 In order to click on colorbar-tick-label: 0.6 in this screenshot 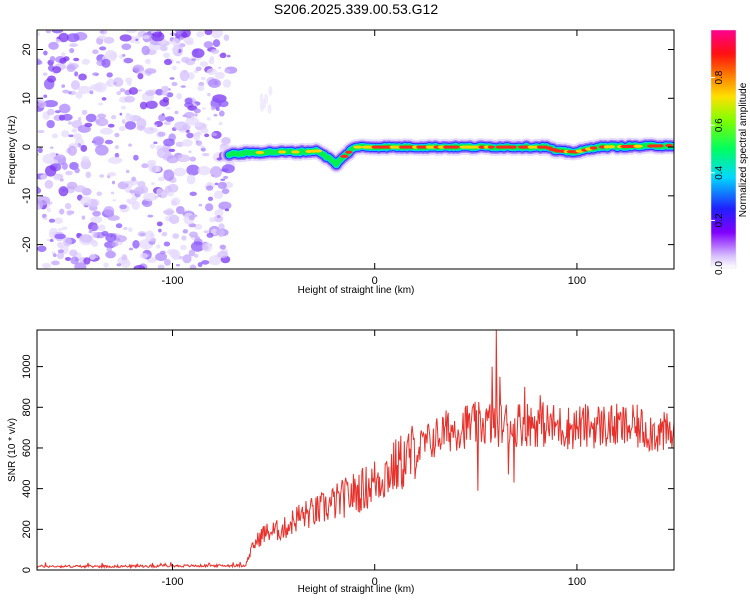, I will do `click(719, 125)`.